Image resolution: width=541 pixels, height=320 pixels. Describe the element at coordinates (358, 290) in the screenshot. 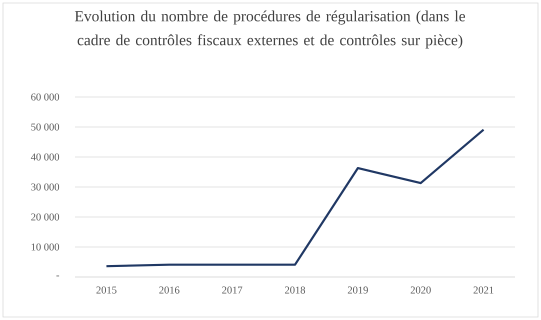

I see `x-tick-label: 2019` at that location.